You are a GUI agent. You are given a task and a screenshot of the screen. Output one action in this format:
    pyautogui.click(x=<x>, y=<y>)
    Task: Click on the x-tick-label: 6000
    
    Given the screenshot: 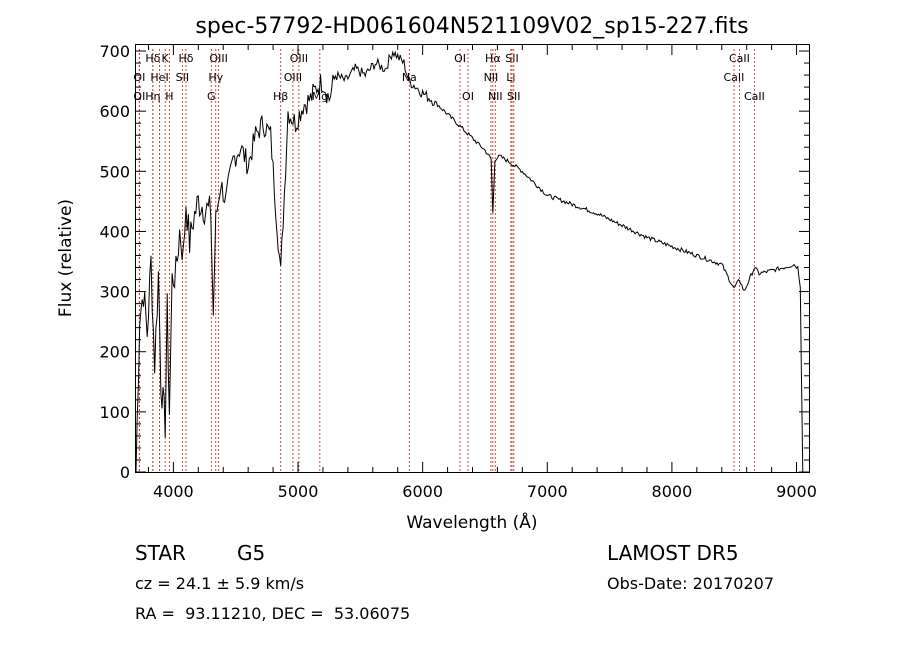 What is the action you would take?
    pyautogui.click(x=422, y=491)
    